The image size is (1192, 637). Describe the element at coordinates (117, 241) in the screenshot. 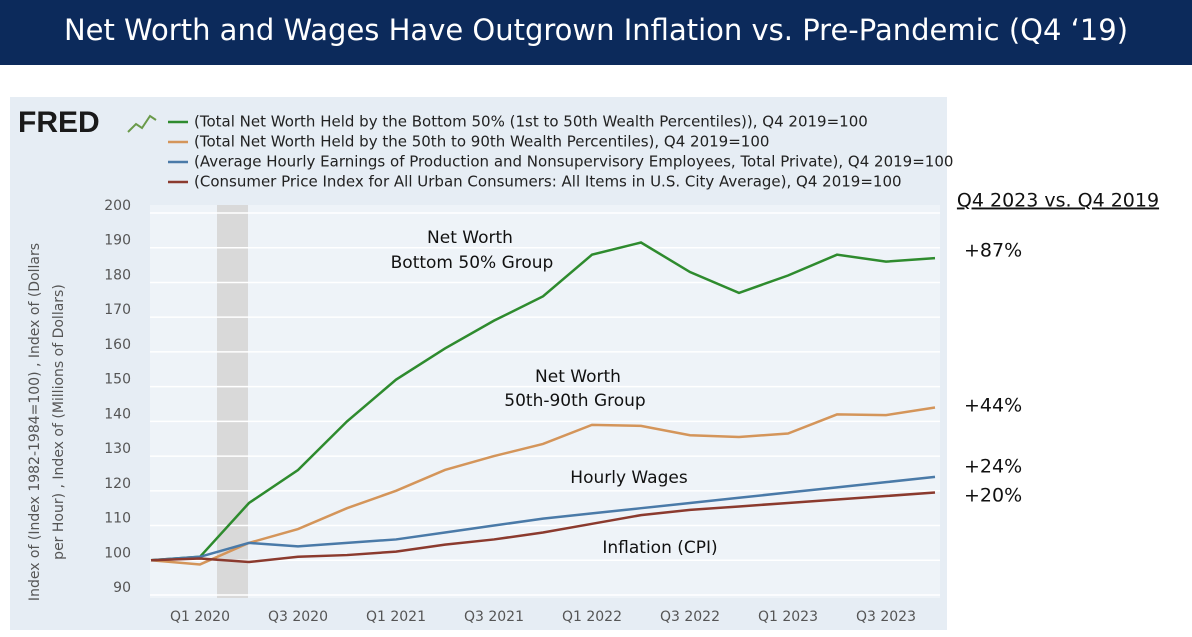

I see `y-tick-label: 190` at that location.